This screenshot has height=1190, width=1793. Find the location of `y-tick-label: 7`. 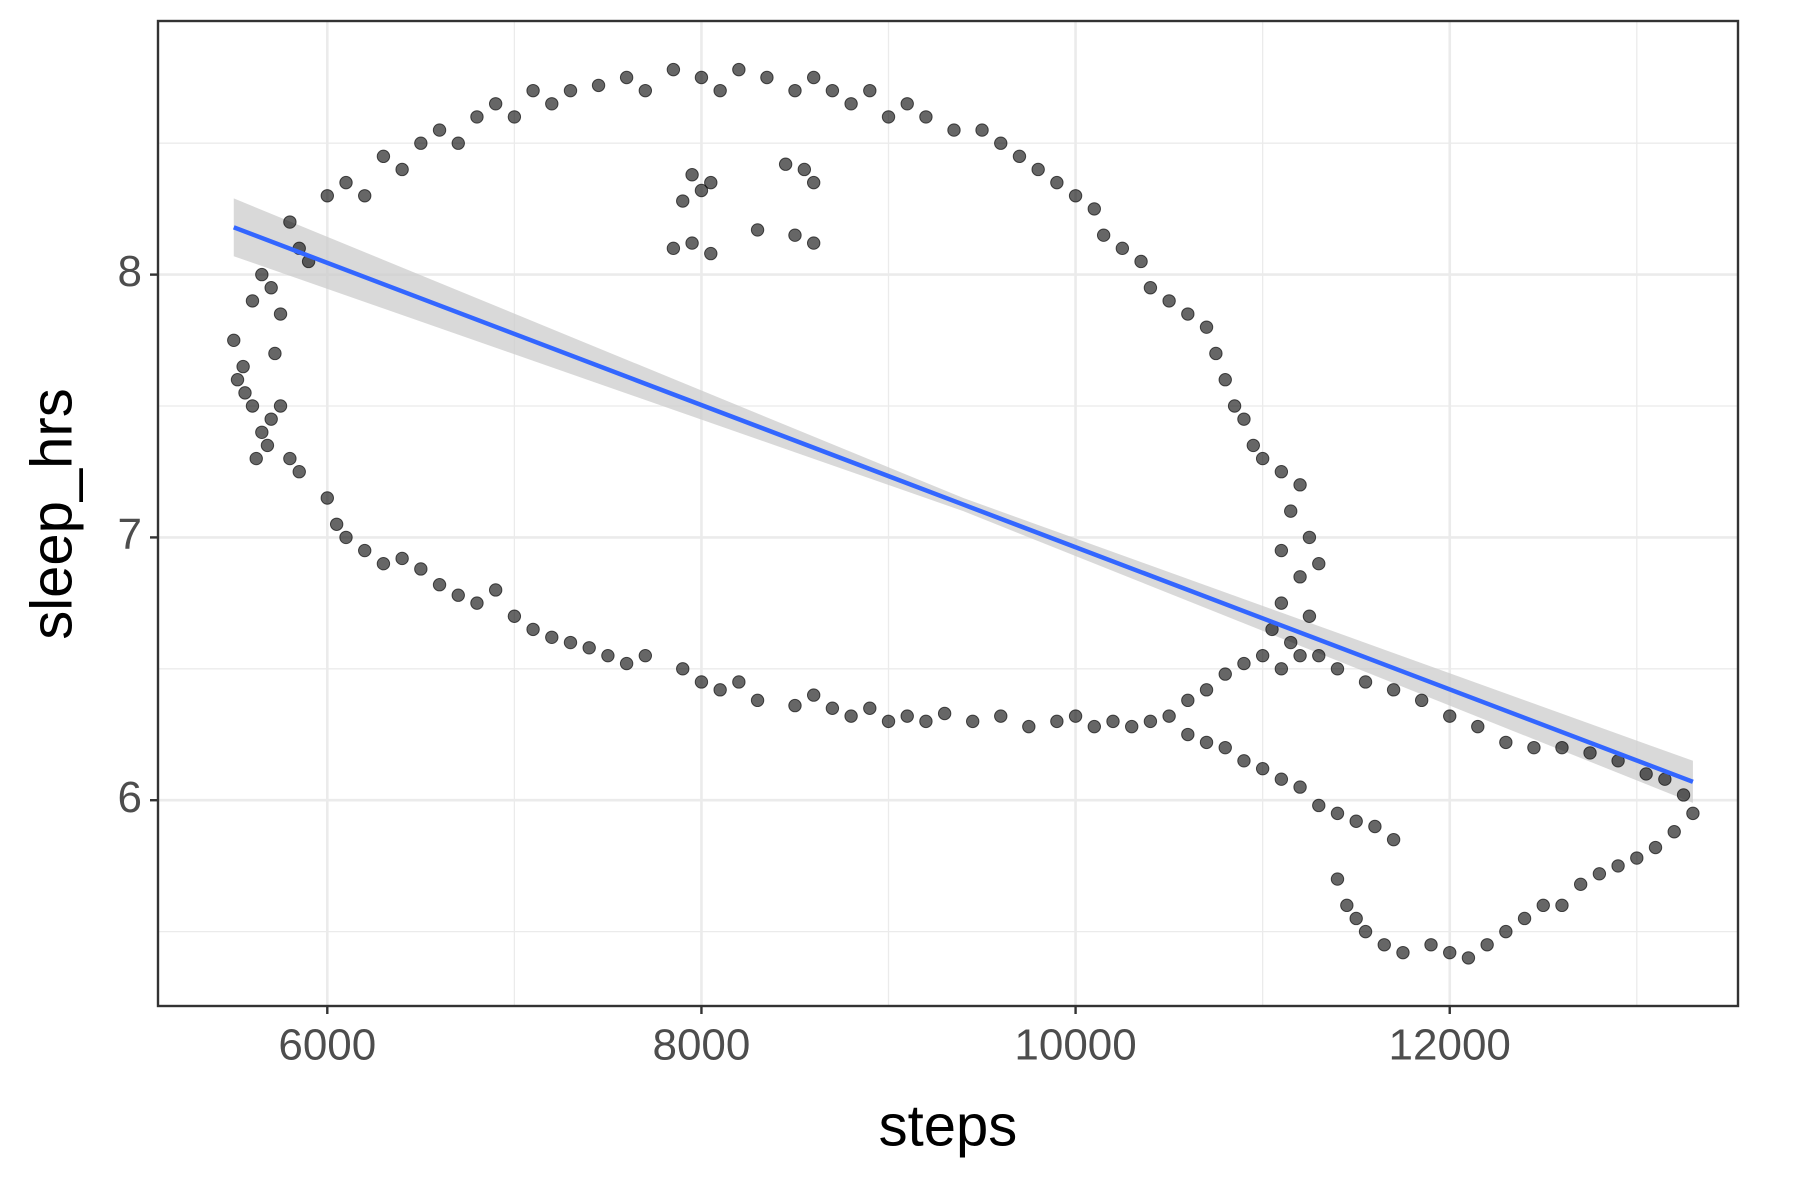

y-tick-label: 7 is located at coordinates (130, 534).